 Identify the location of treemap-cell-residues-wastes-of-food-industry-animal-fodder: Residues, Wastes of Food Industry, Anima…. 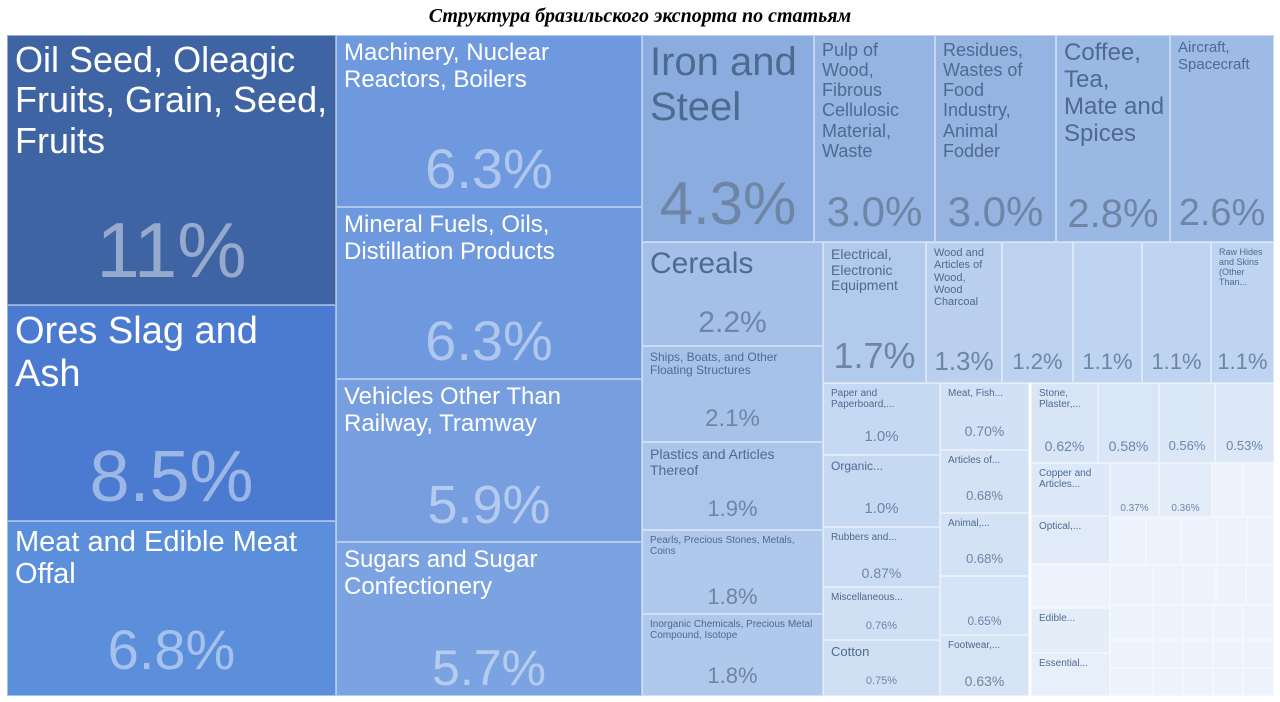
(995, 138).